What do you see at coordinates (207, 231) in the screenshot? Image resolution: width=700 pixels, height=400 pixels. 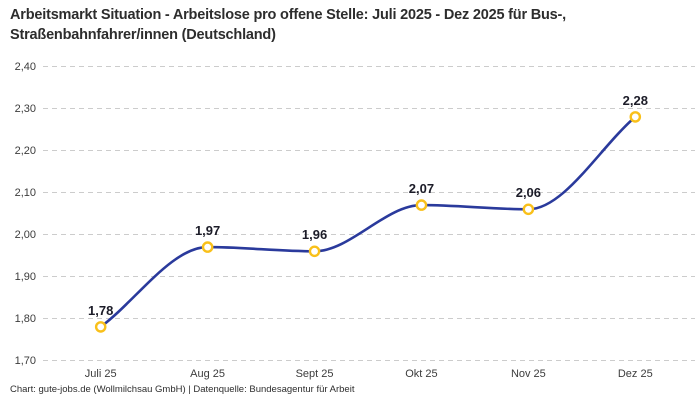 I see `data-point-label: 1,97` at bounding box center [207, 231].